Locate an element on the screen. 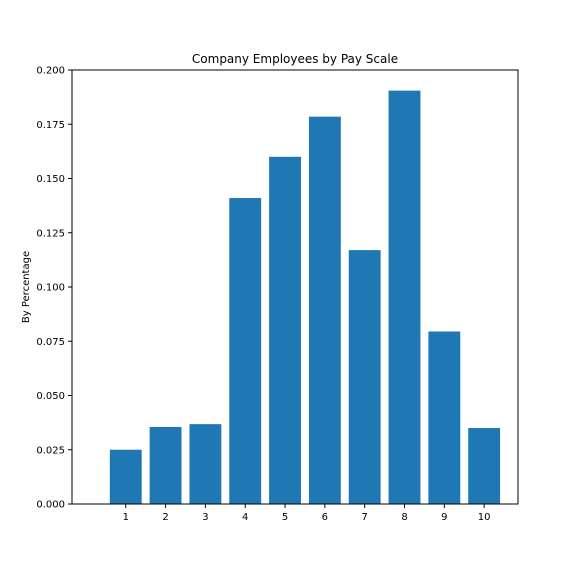 This screenshot has height=580, width=576. y-tick-label: 0.150 is located at coordinates (50, 179).